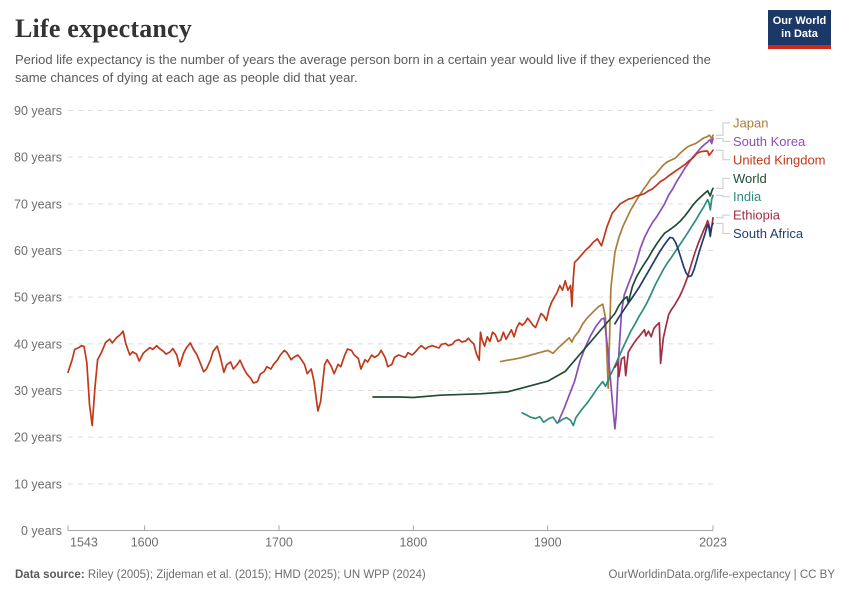  What do you see at coordinates (747, 196) in the screenshot?
I see `legend-label-india: India` at bounding box center [747, 196].